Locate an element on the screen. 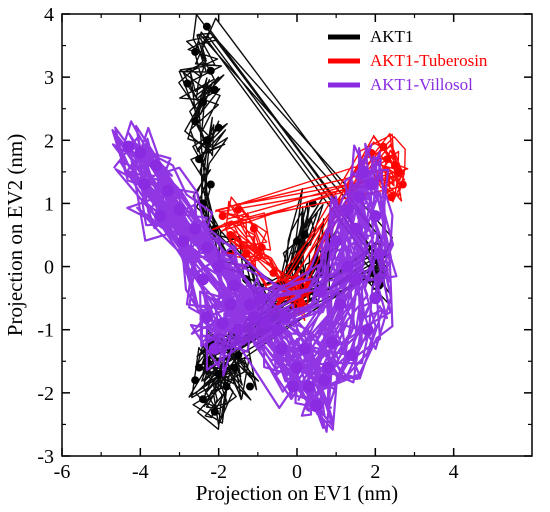  y-tick-label: -1 is located at coordinates (45, 331).